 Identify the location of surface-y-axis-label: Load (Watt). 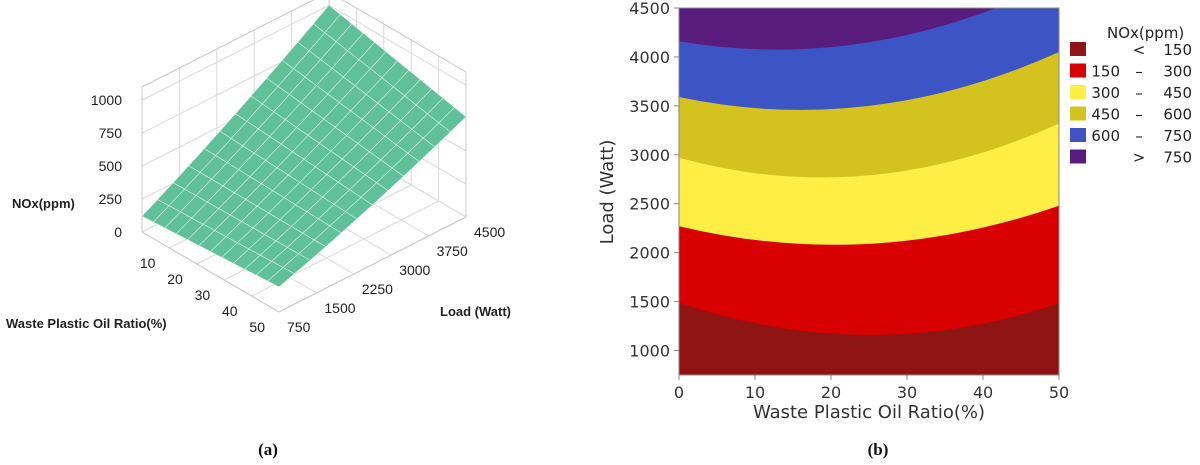
(475, 311).